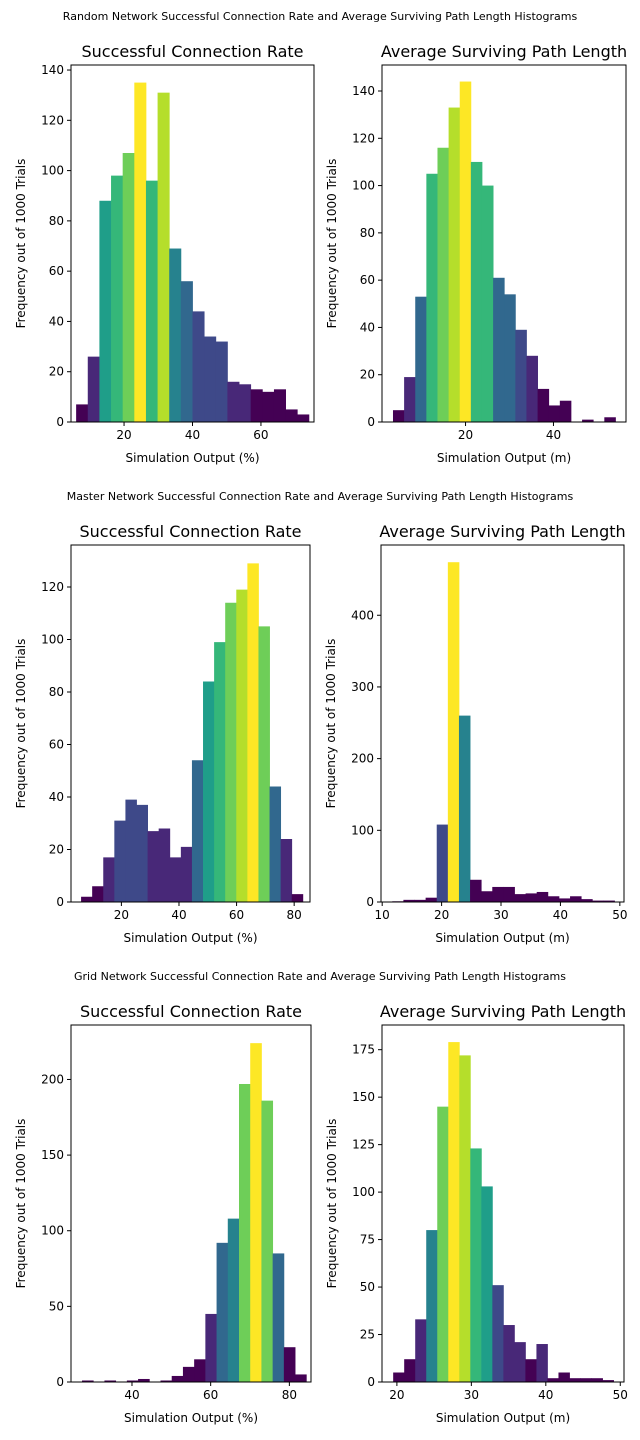 Image resolution: width=640 pixels, height=1440 pixels. I want to click on x-tick-label: 50, so click(620, 1395).